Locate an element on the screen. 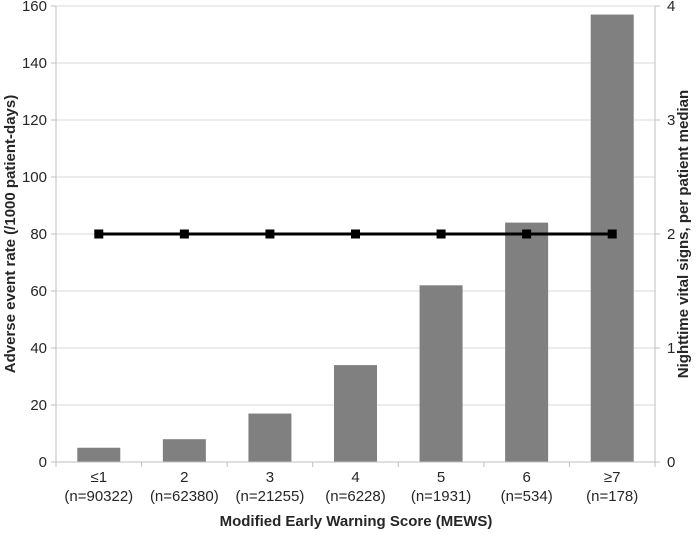 The height and width of the screenshot is (535, 700). left-tick-label: 80 is located at coordinates (38, 234).